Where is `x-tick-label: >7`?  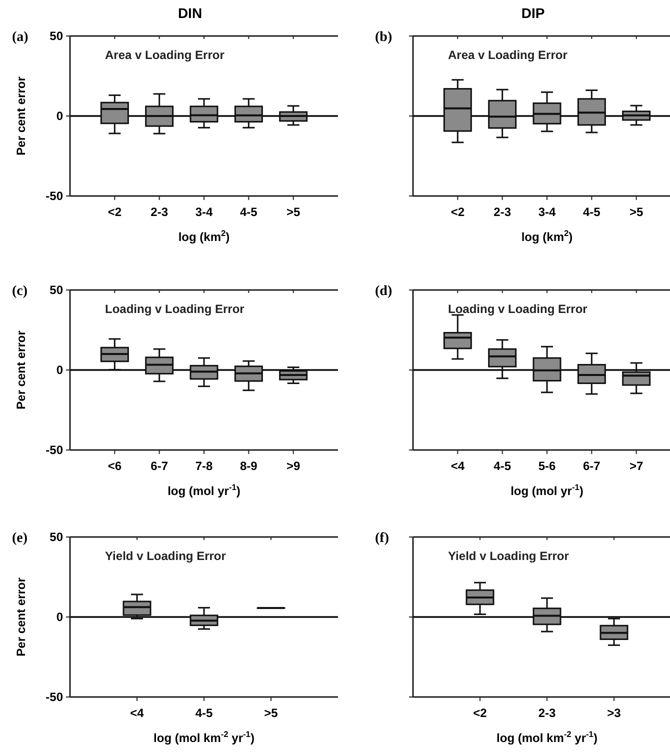
x-tick-label: >7 is located at coordinates (636, 466).